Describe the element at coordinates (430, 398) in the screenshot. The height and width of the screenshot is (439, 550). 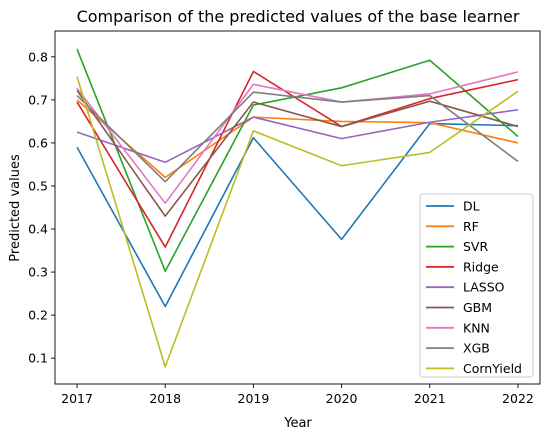
I see `x-tick-label: 2021` at that location.